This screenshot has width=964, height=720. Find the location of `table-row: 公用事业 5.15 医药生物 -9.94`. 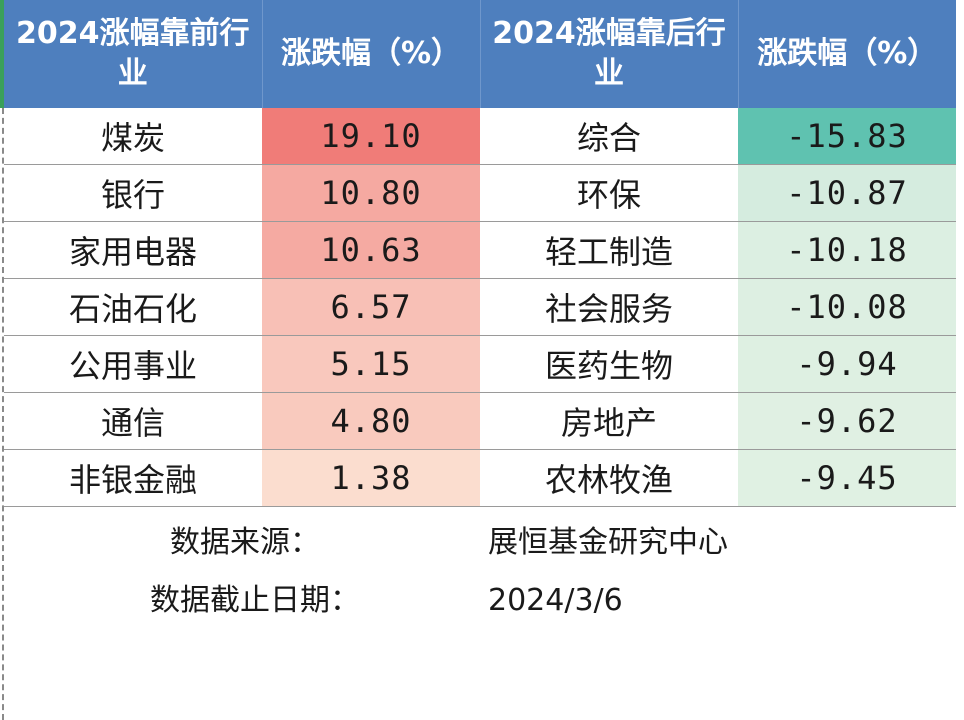

table-row: 公用事业 5.15 医药生物 -9.94 is located at coordinates (480, 364).